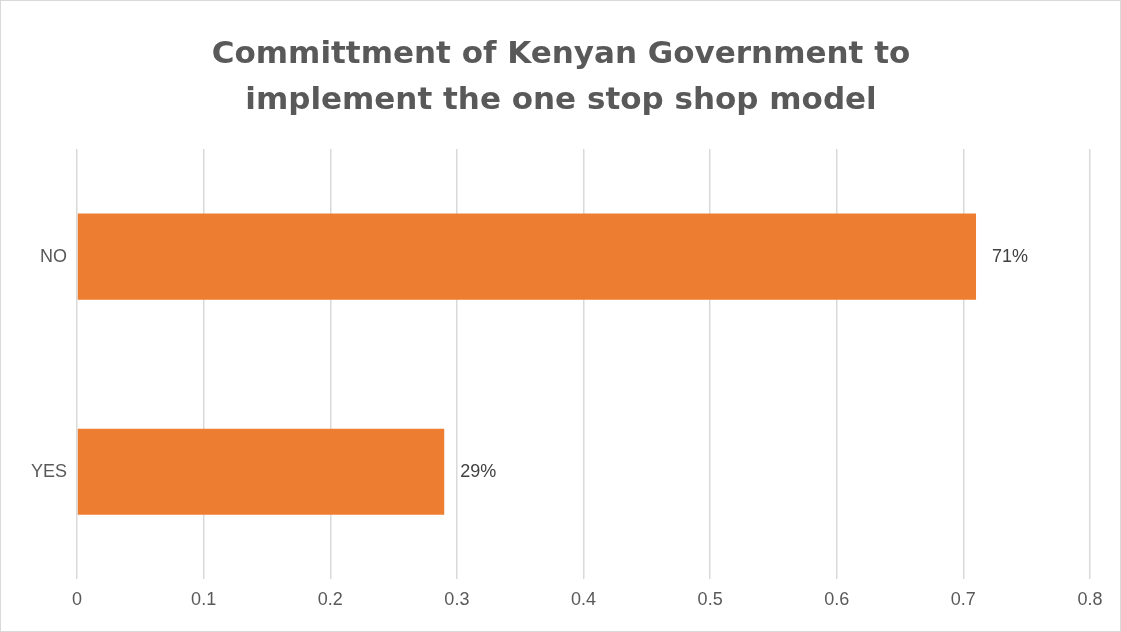 This screenshot has height=632, width=1121. What do you see at coordinates (1010, 255) in the screenshot?
I see `data-label: 71%` at bounding box center [1010, 255].